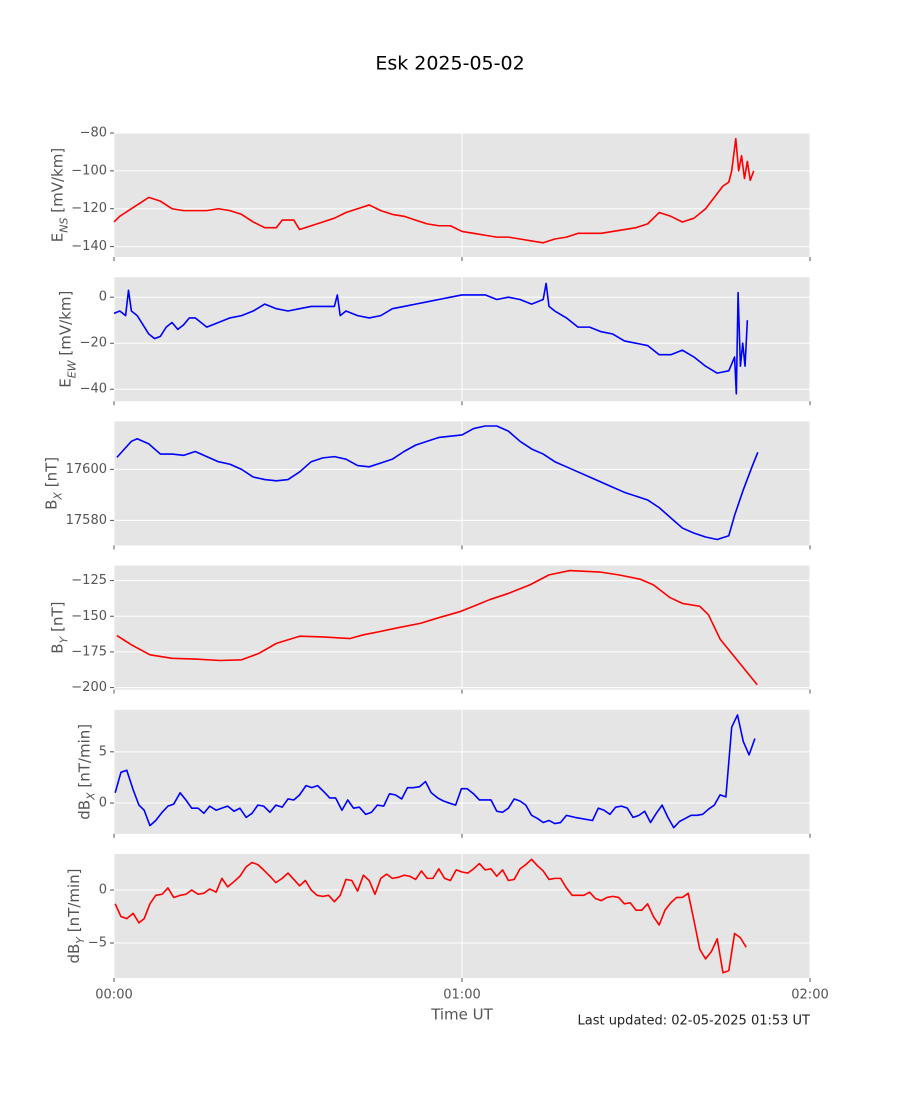 The width and height of the screenshot is (900, 1100). I want to click on y-tick-label: −40, so click(93, 389).